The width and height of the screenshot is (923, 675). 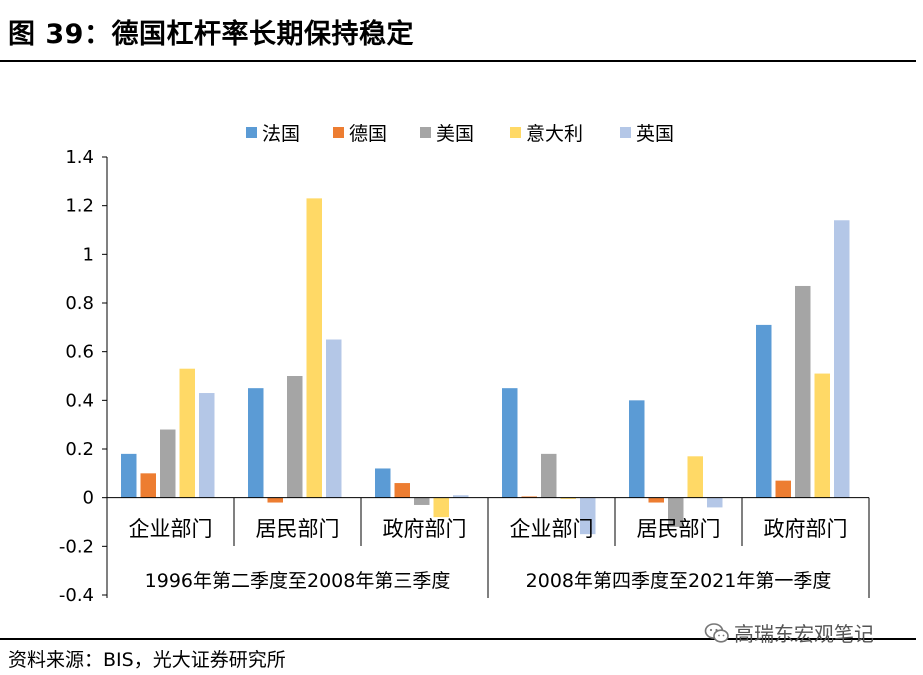 What do you see at coordinates (295, 437) in the screenshot?
I see `bar-s2-c1` at bounding box center [295, 437].